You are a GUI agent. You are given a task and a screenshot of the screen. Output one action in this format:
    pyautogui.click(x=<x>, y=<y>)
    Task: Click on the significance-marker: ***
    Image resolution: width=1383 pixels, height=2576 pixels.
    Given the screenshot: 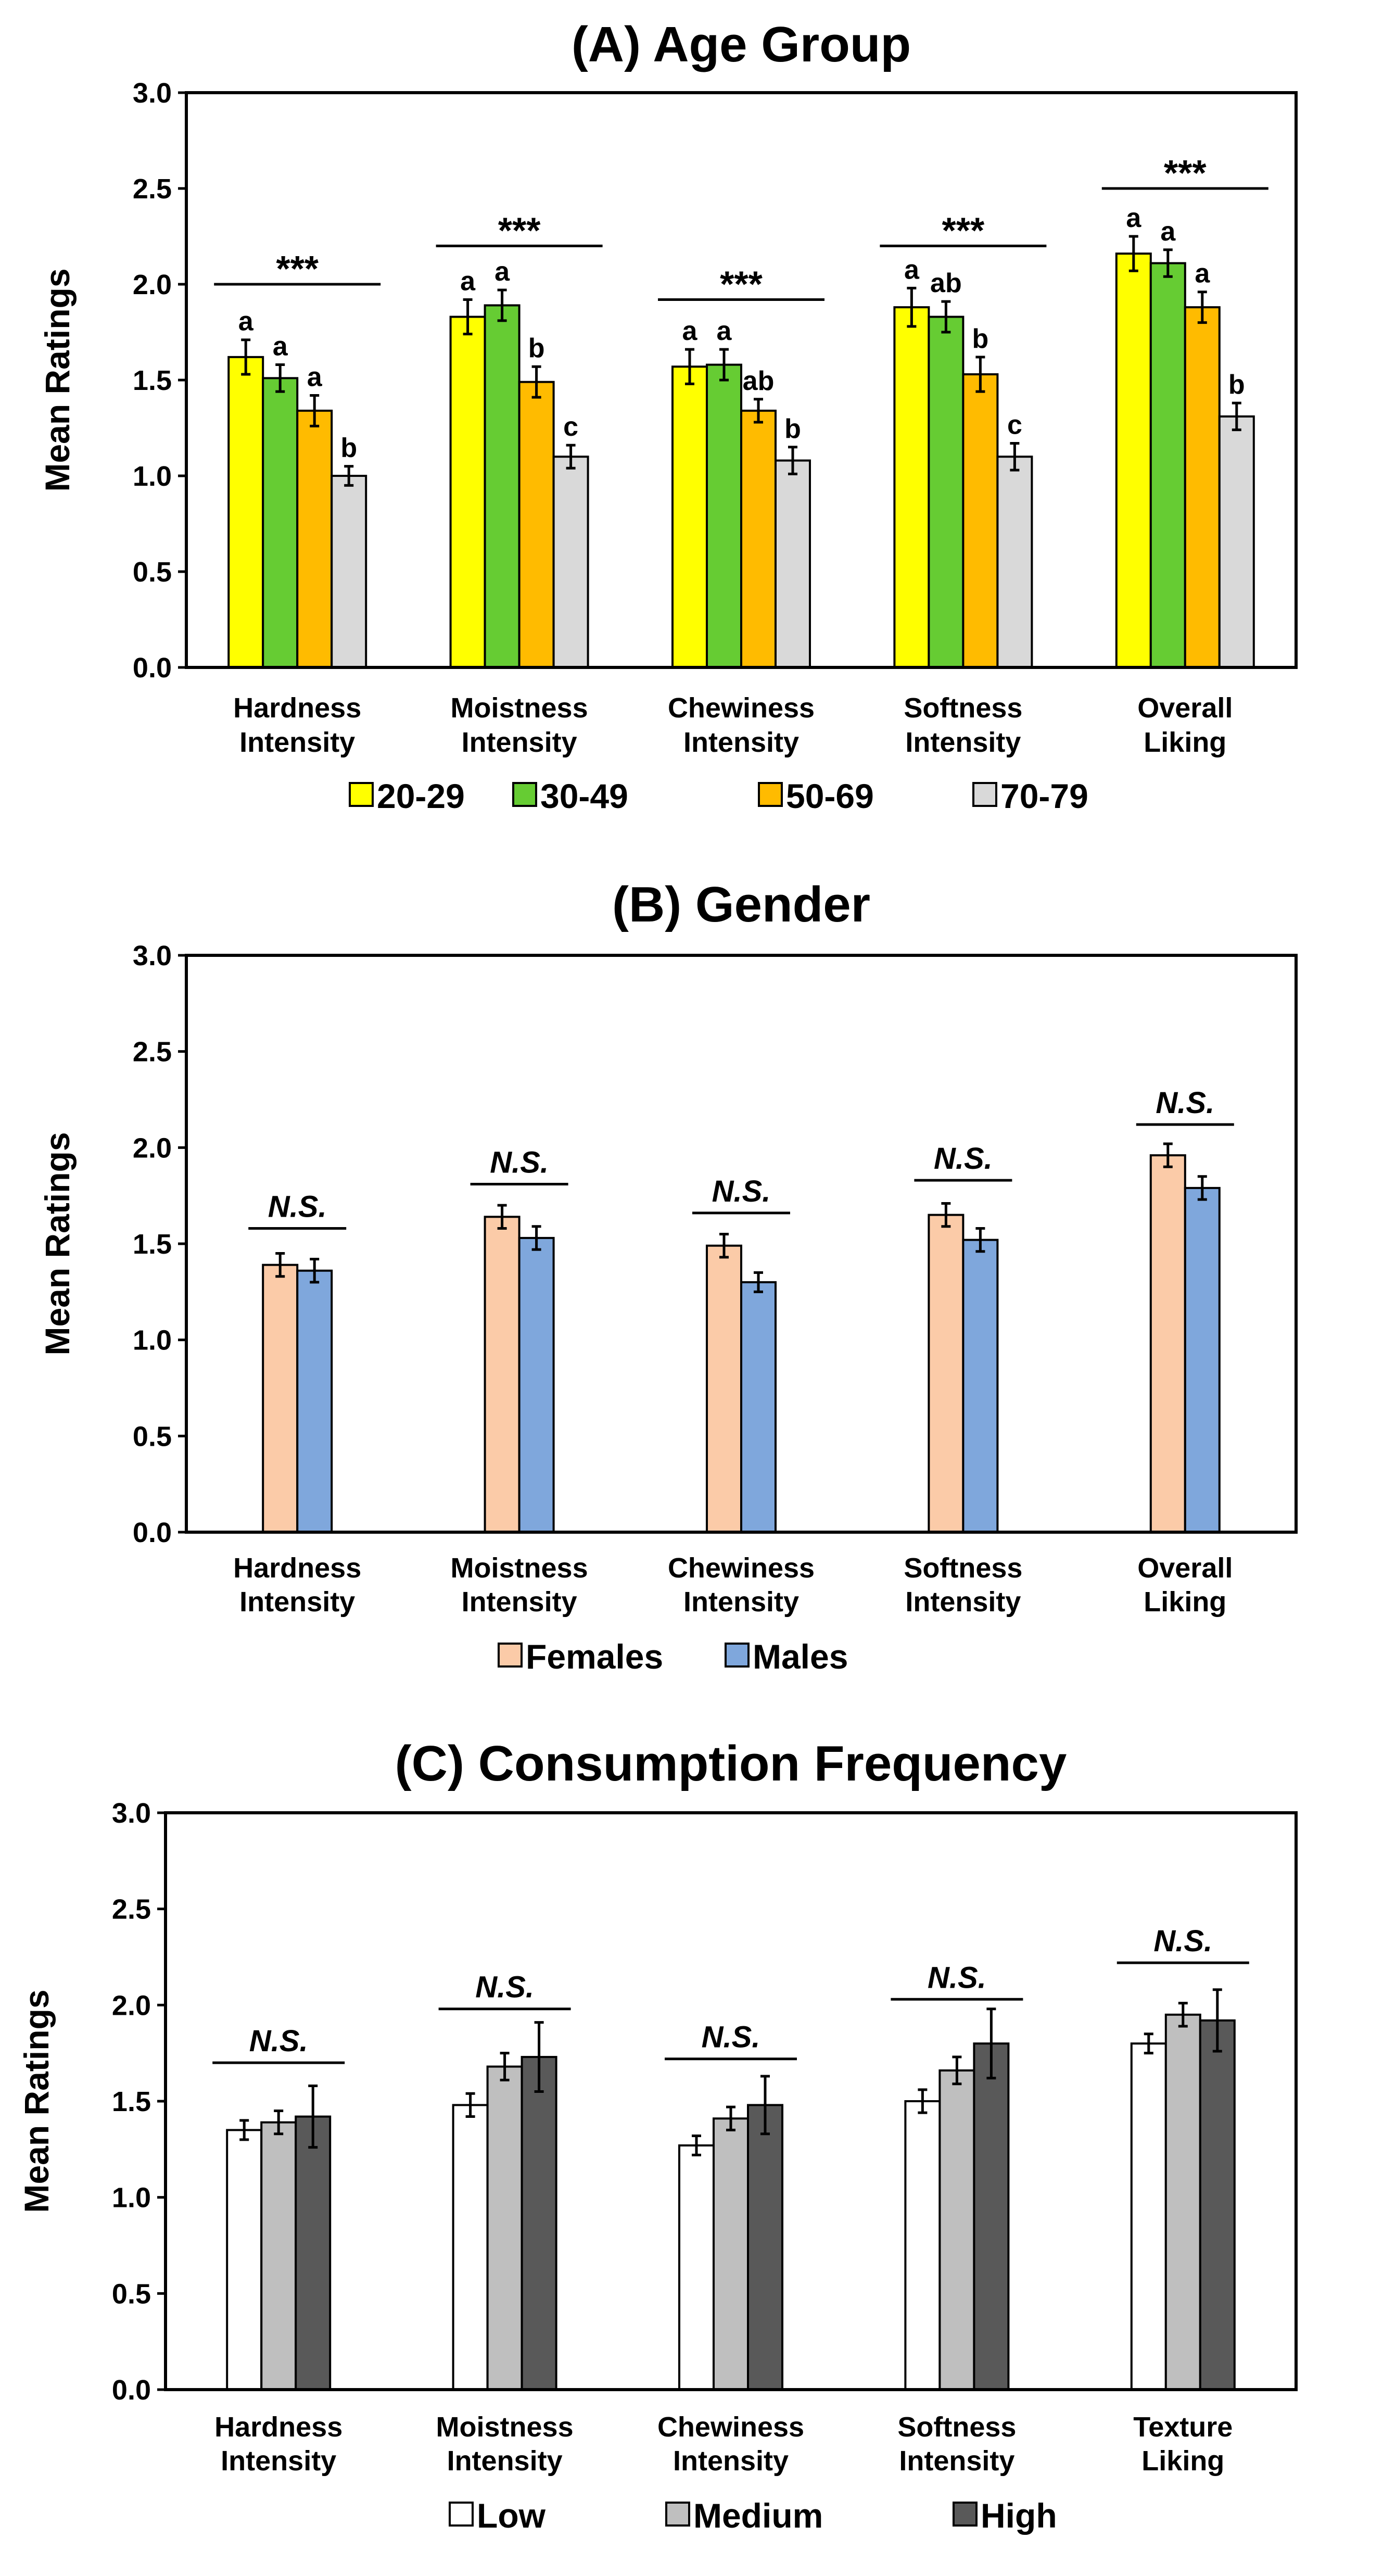 What is the action you would take?
    pyautogui.click(x=963, y=230)
    